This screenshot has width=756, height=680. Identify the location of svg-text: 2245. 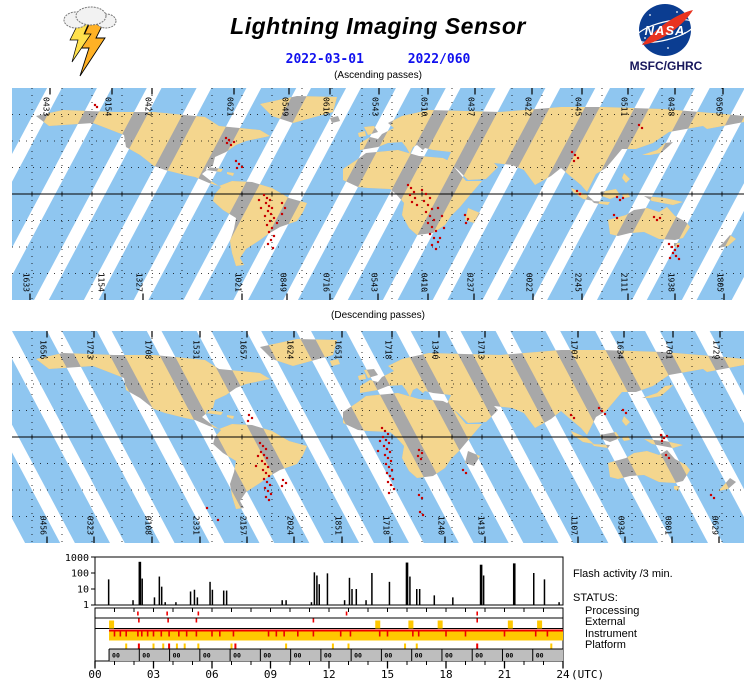
(578, 282).